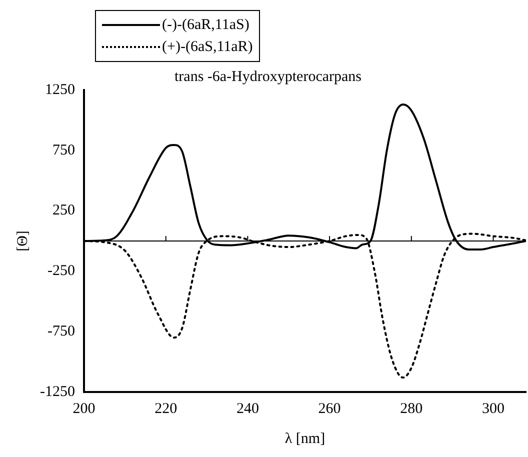  I want to click on x-tick-label: 300, so click(493, 408).